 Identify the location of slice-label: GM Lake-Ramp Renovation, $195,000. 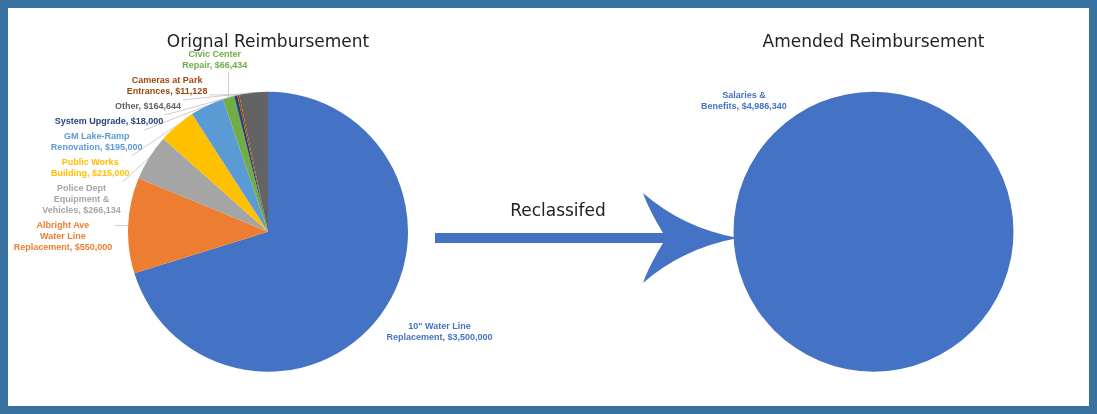
(96, 141).